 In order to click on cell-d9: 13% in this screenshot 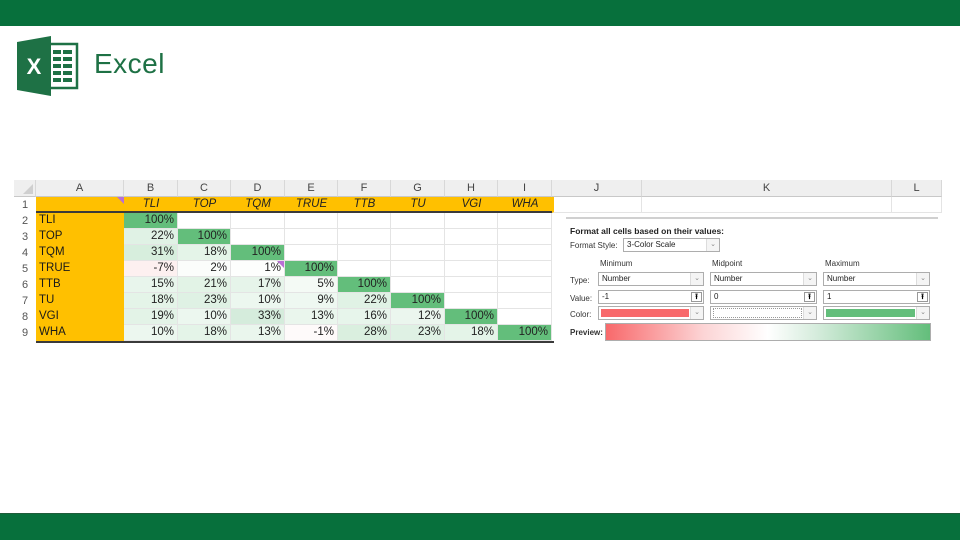, I will do `click(258, 333)`.